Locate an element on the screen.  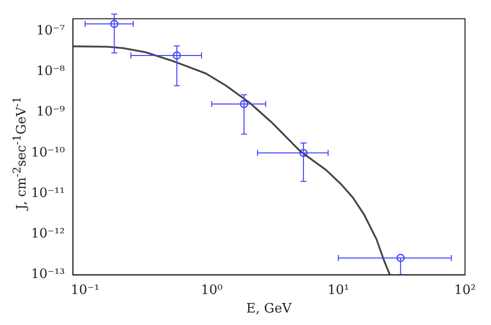
x-tick-label: 10⁻¹ is located at coordinates (85, 290).